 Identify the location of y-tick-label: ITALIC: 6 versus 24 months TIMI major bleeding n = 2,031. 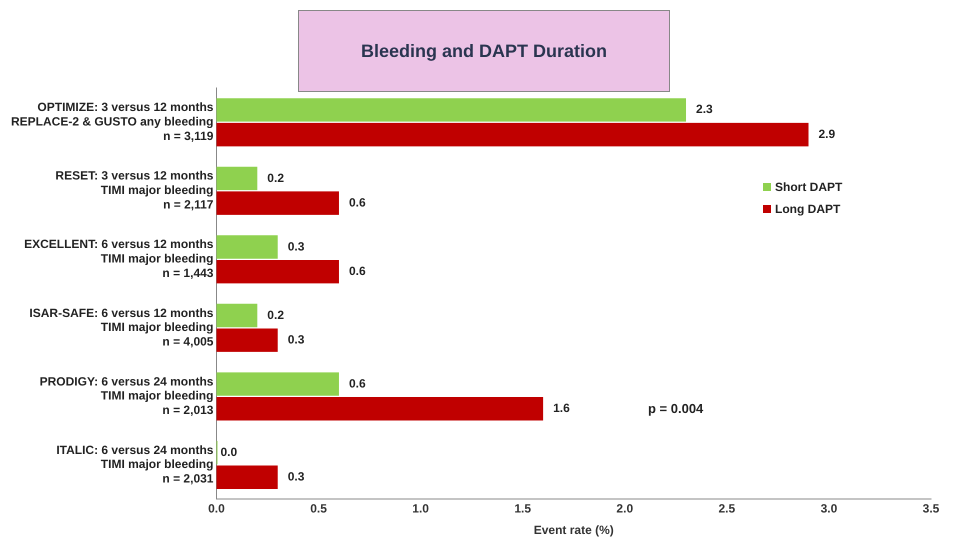
(135, 464).